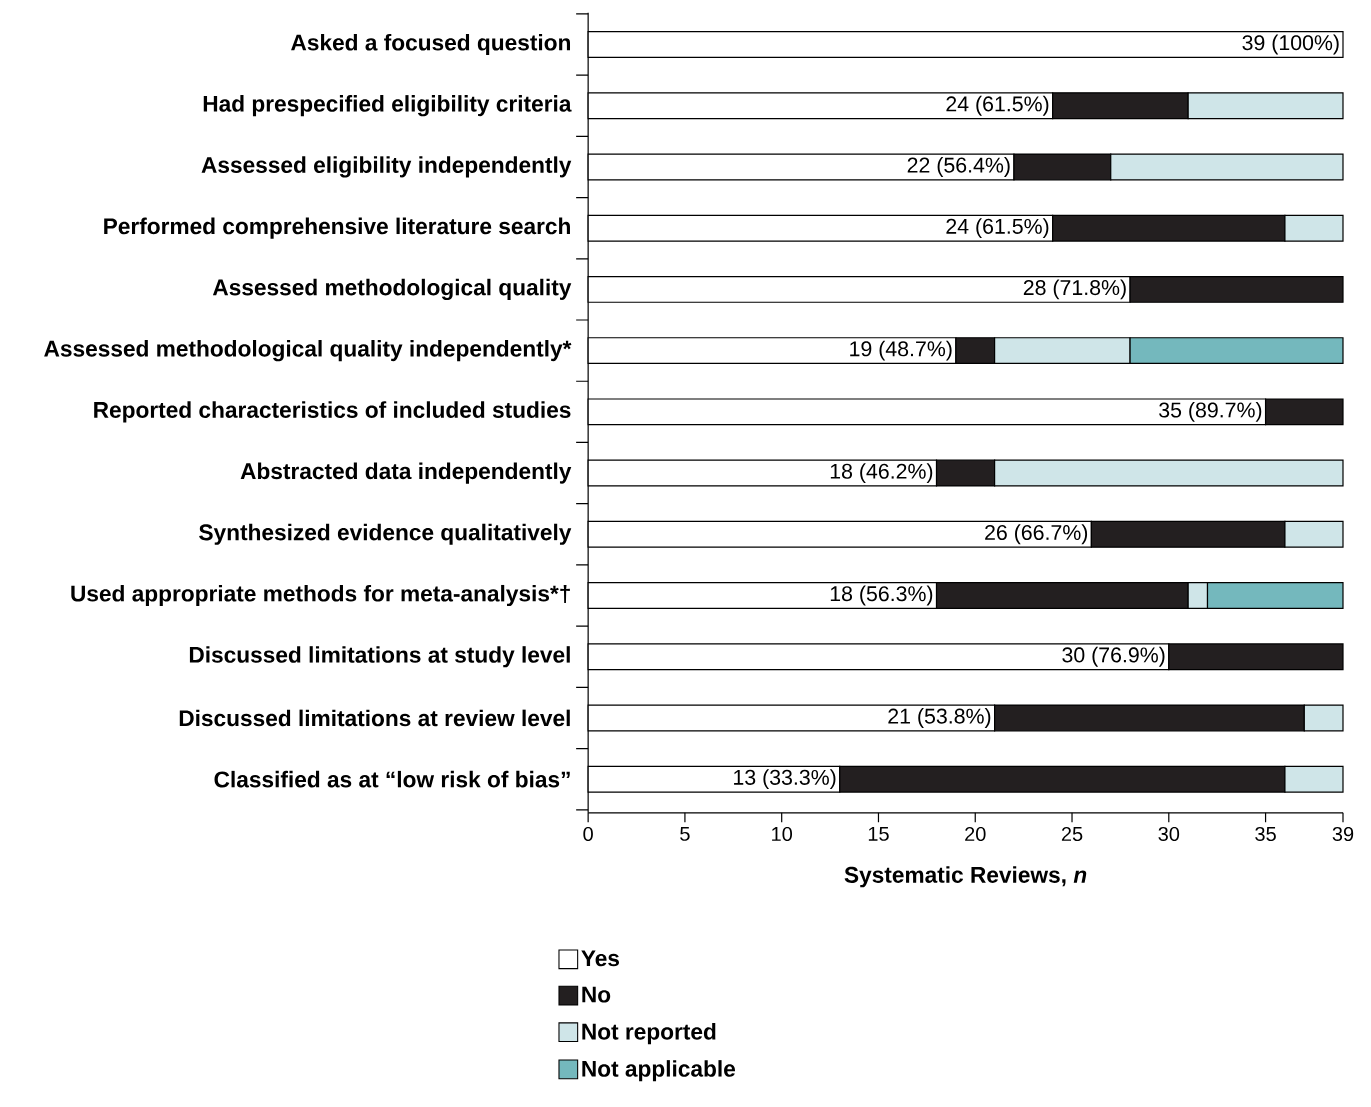 The width and height of the screenshot is (1371, 1107). What do you see at coordinates (392, 779) in the screenshot?
I see `y-tick-label: Classified as at “low risk of bias”` at bounding box center [392, 779].